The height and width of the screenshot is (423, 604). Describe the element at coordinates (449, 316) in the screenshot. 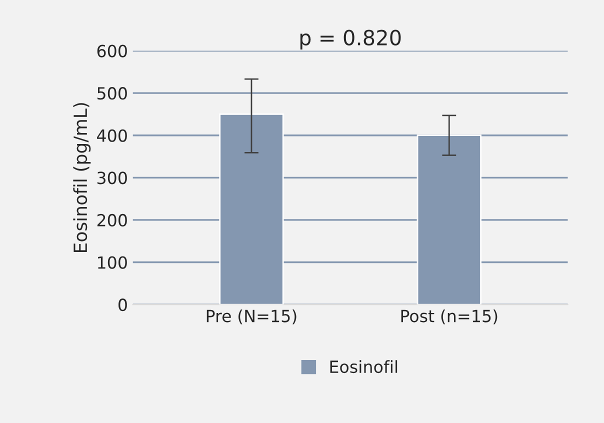

I see `x-tick-label: Post (n=15)` at that location.